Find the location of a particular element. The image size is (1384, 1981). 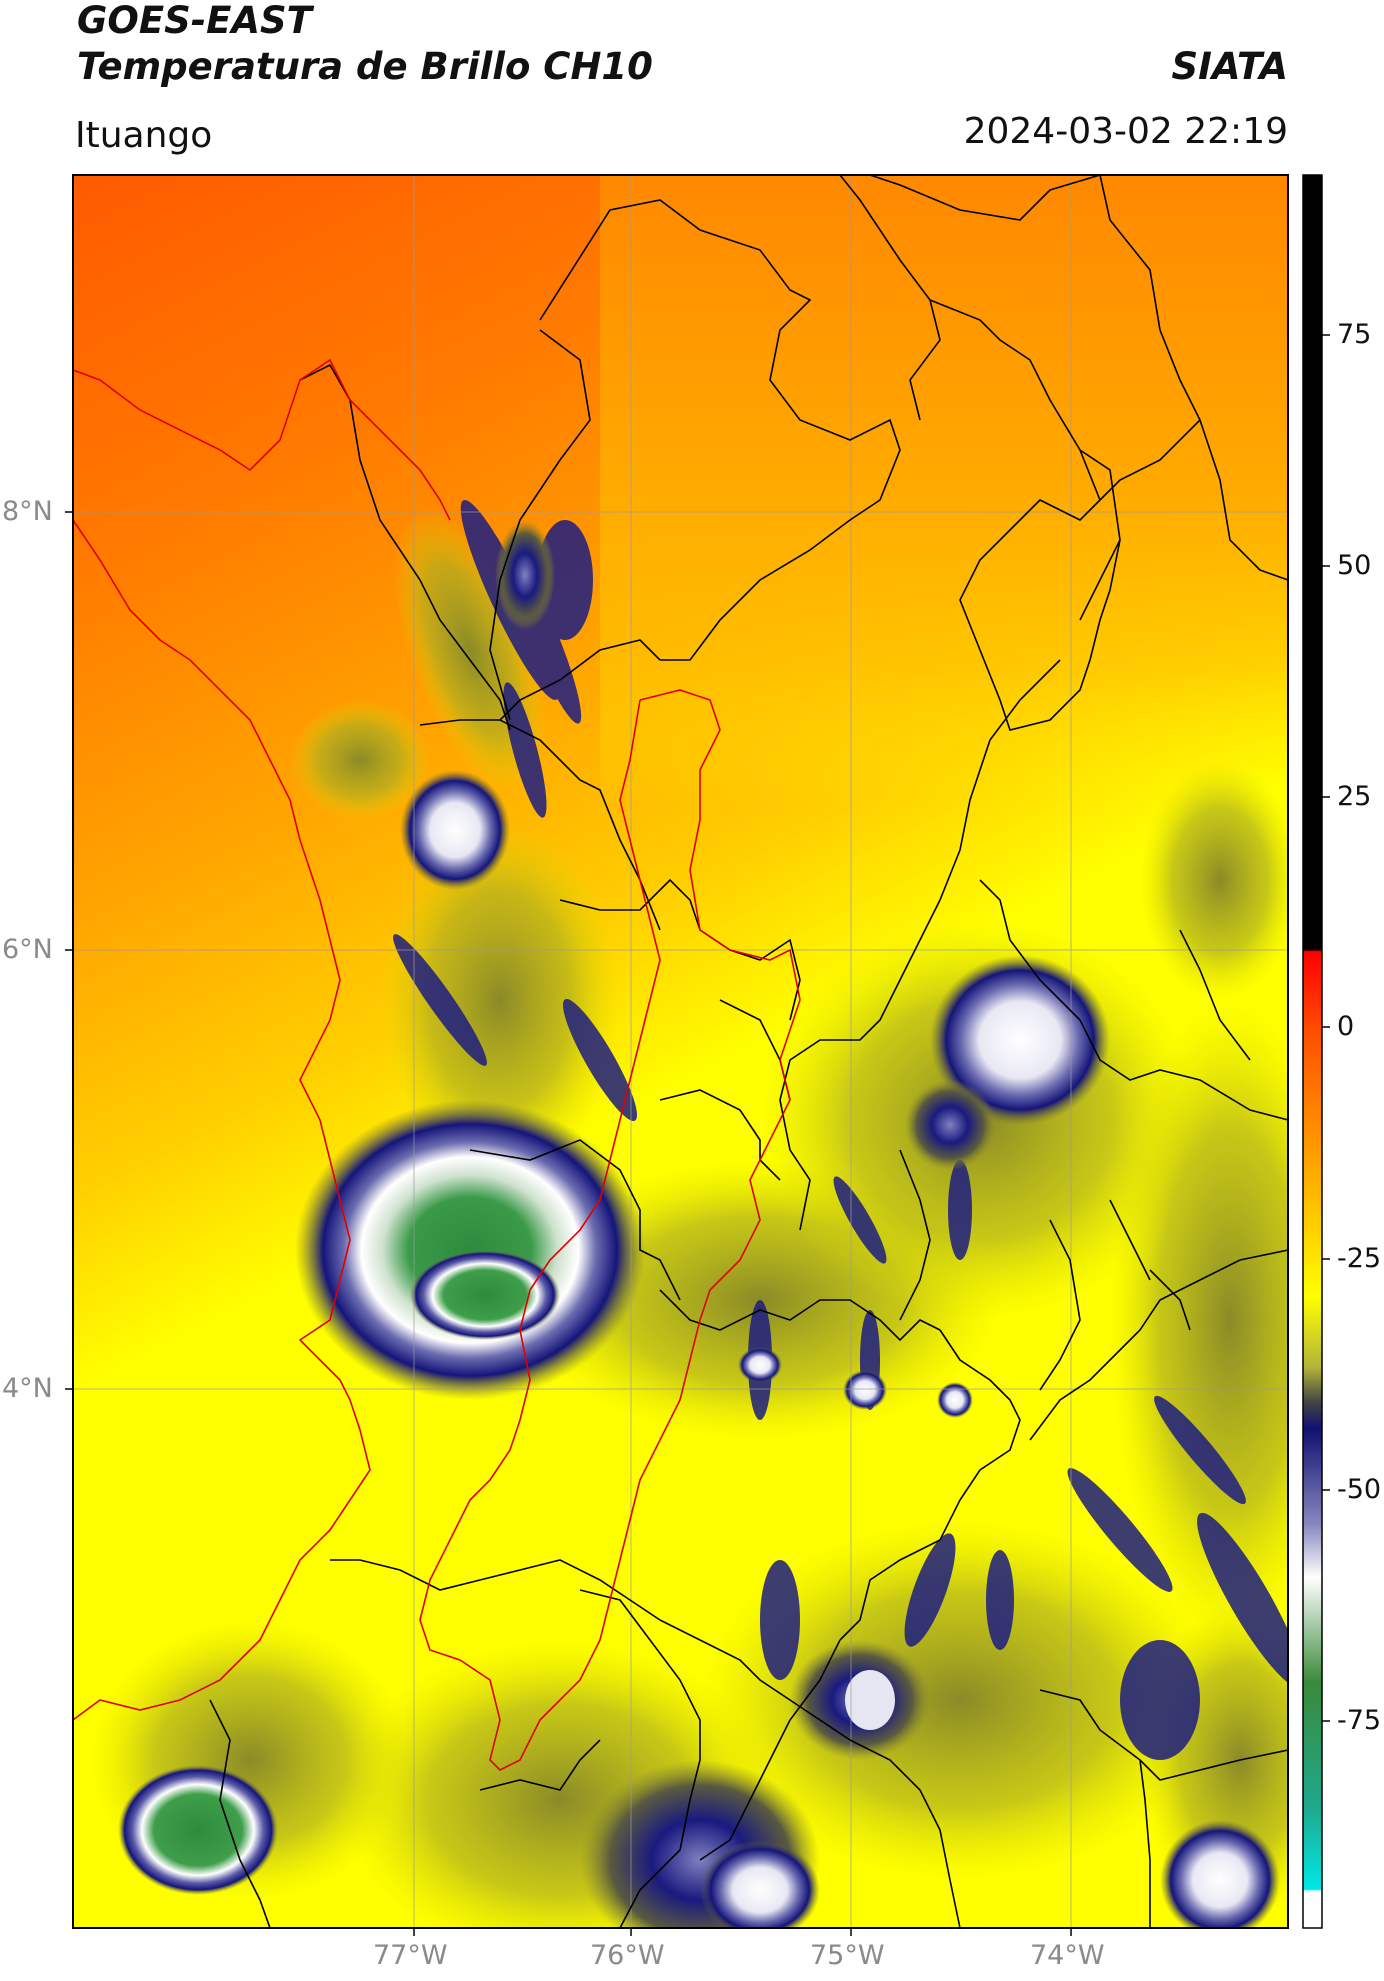

colorbar-label: -25 is located at coordinates (1359, 1258).